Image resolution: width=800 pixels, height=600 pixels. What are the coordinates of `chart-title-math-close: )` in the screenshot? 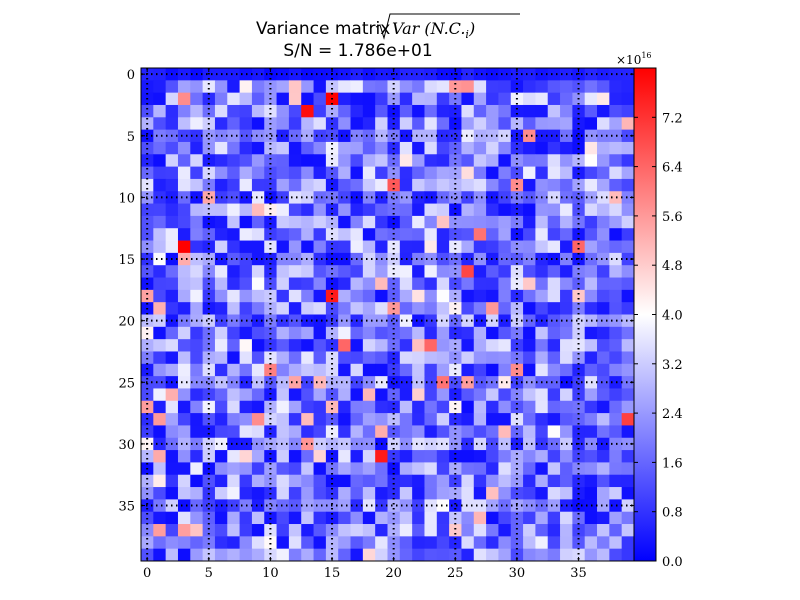 It's located at (471, 28).